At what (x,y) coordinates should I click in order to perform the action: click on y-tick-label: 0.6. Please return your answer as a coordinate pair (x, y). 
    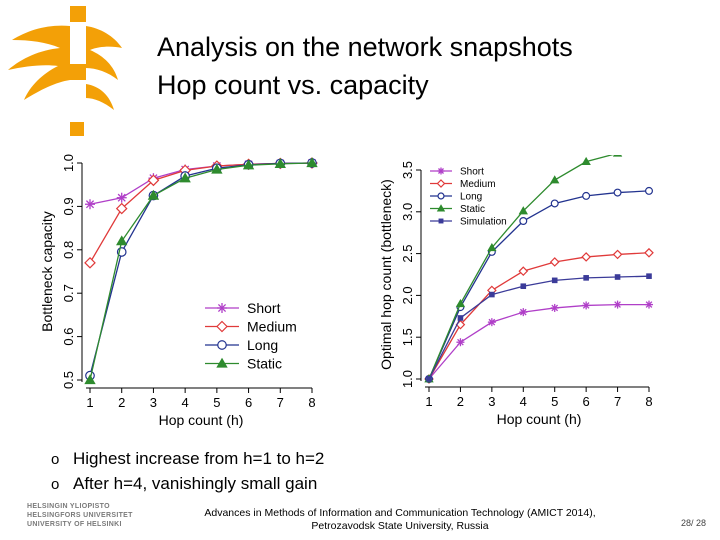
    Looking at the image, I should click on (68, 337).